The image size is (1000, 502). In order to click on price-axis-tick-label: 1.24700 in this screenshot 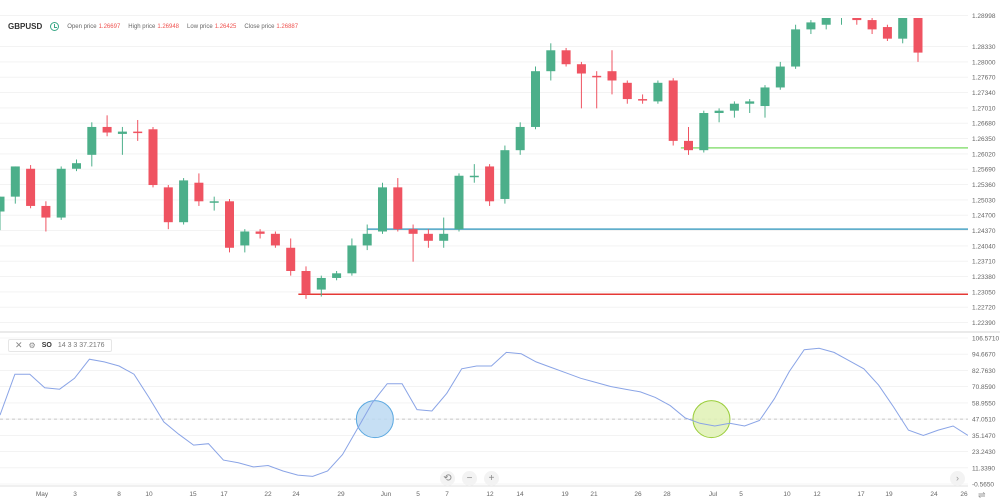, I will do `click(984, 216)`.